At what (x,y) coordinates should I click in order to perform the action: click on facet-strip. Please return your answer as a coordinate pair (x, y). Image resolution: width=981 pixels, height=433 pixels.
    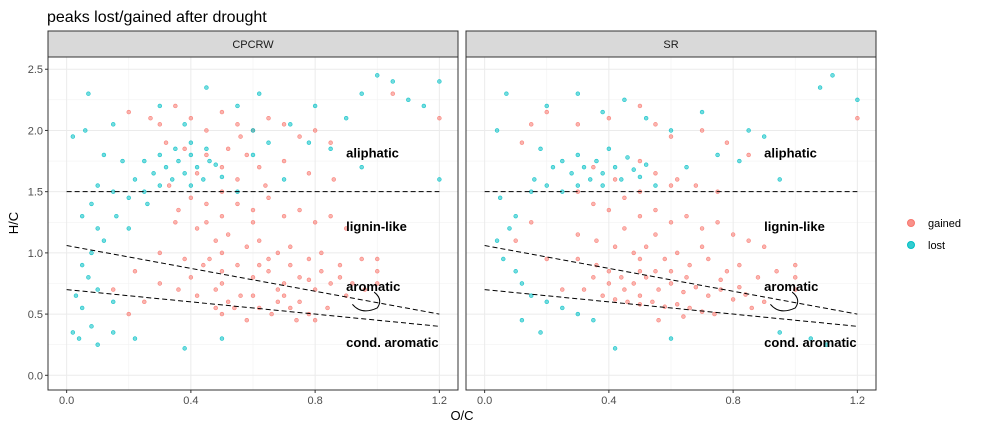
    Looking at the image, I should click on (671, 44).